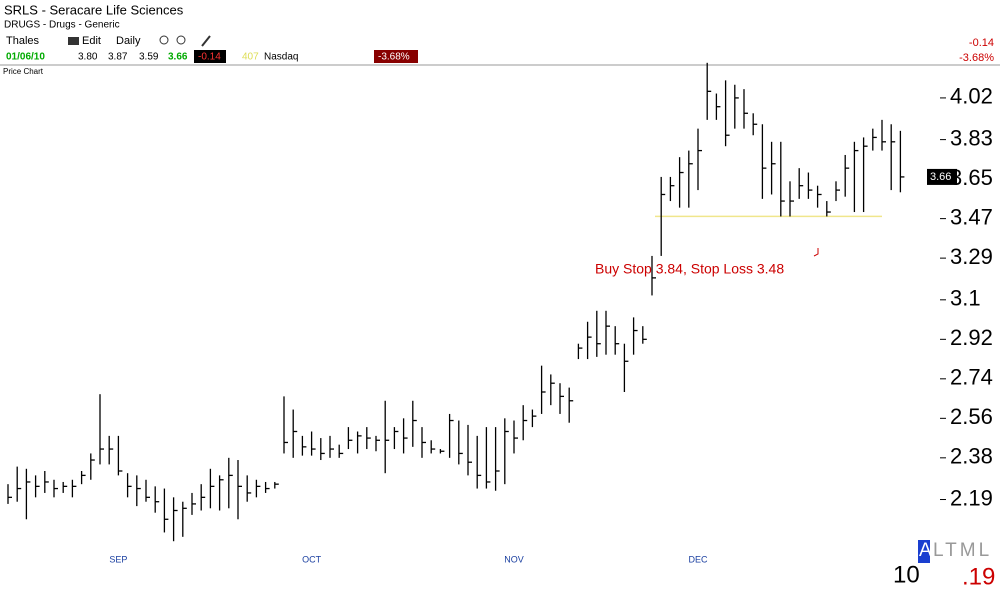 Image resolution: width=1000 pixels, height=592 pixels. I want to click on last-price: 3.66, so click(940, 177).